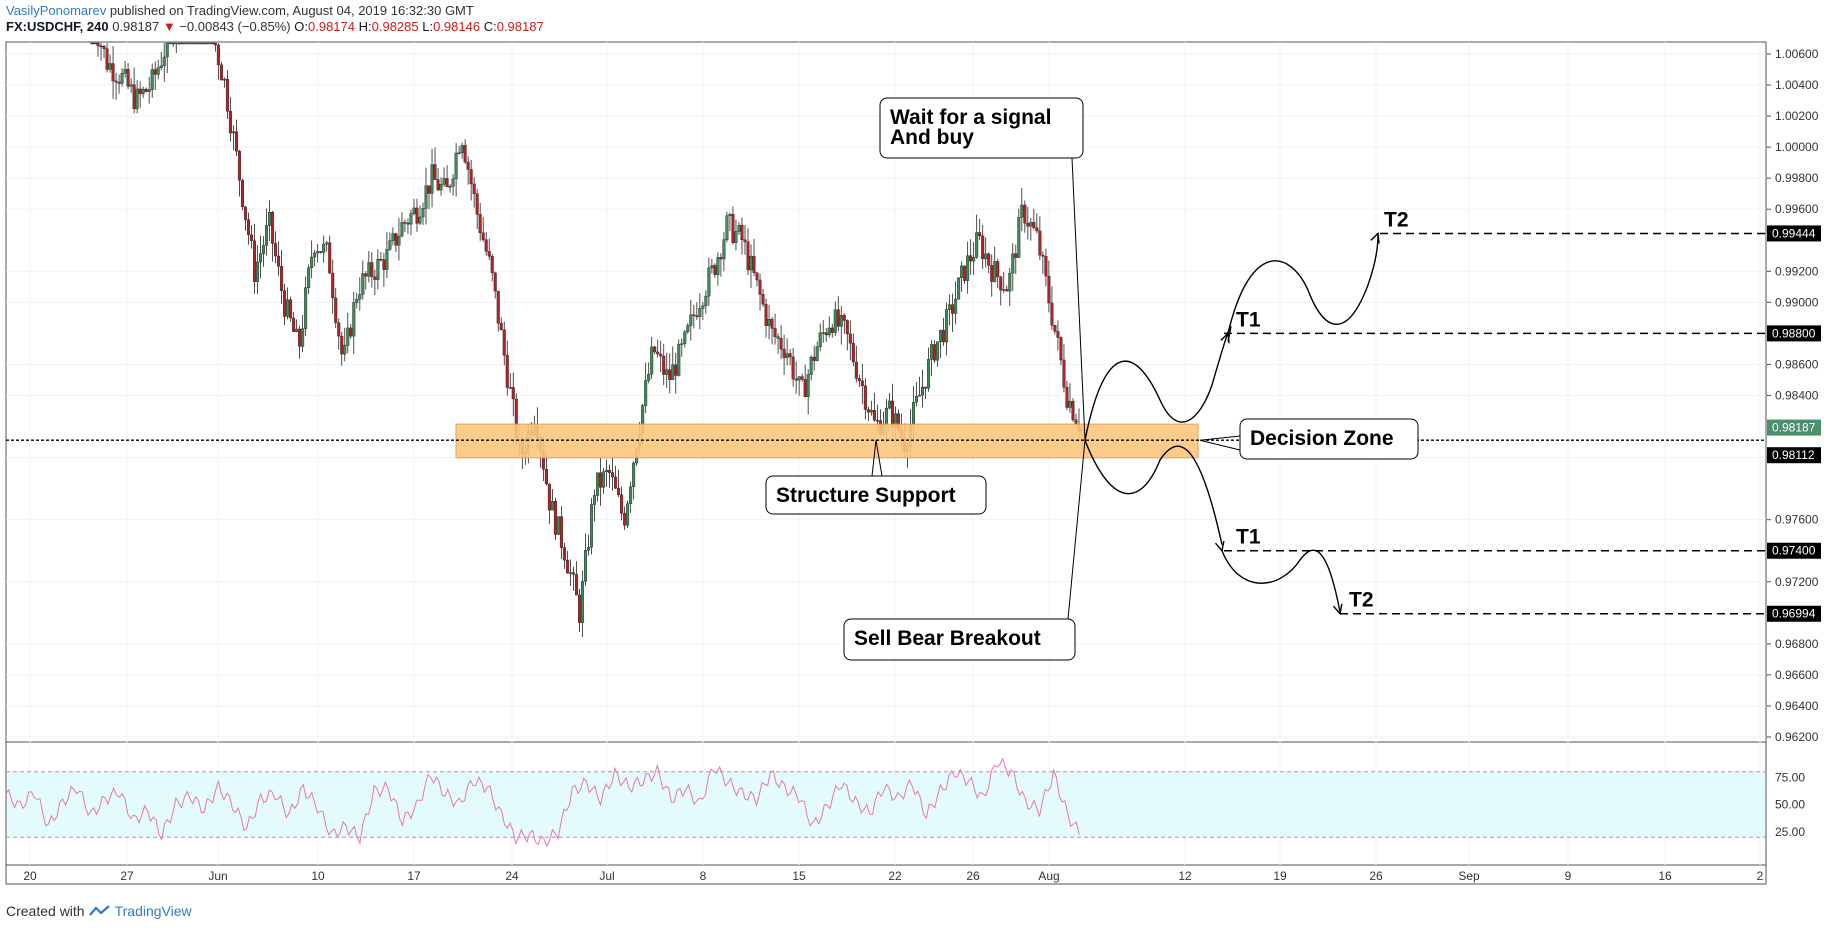  Describe the element at coordinates (1219, 546) in the screenshot. I see `arrow-head` at that location.